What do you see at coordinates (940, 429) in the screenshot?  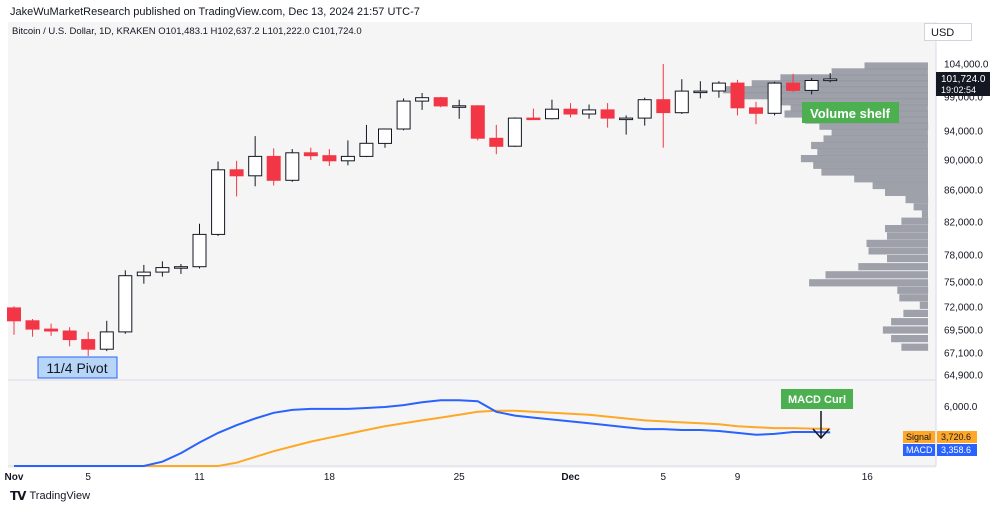 I see `macd-axis: 6,000.0 Signal 3,720.6 MACD 3,358.6` at bounding box center [940, 429].